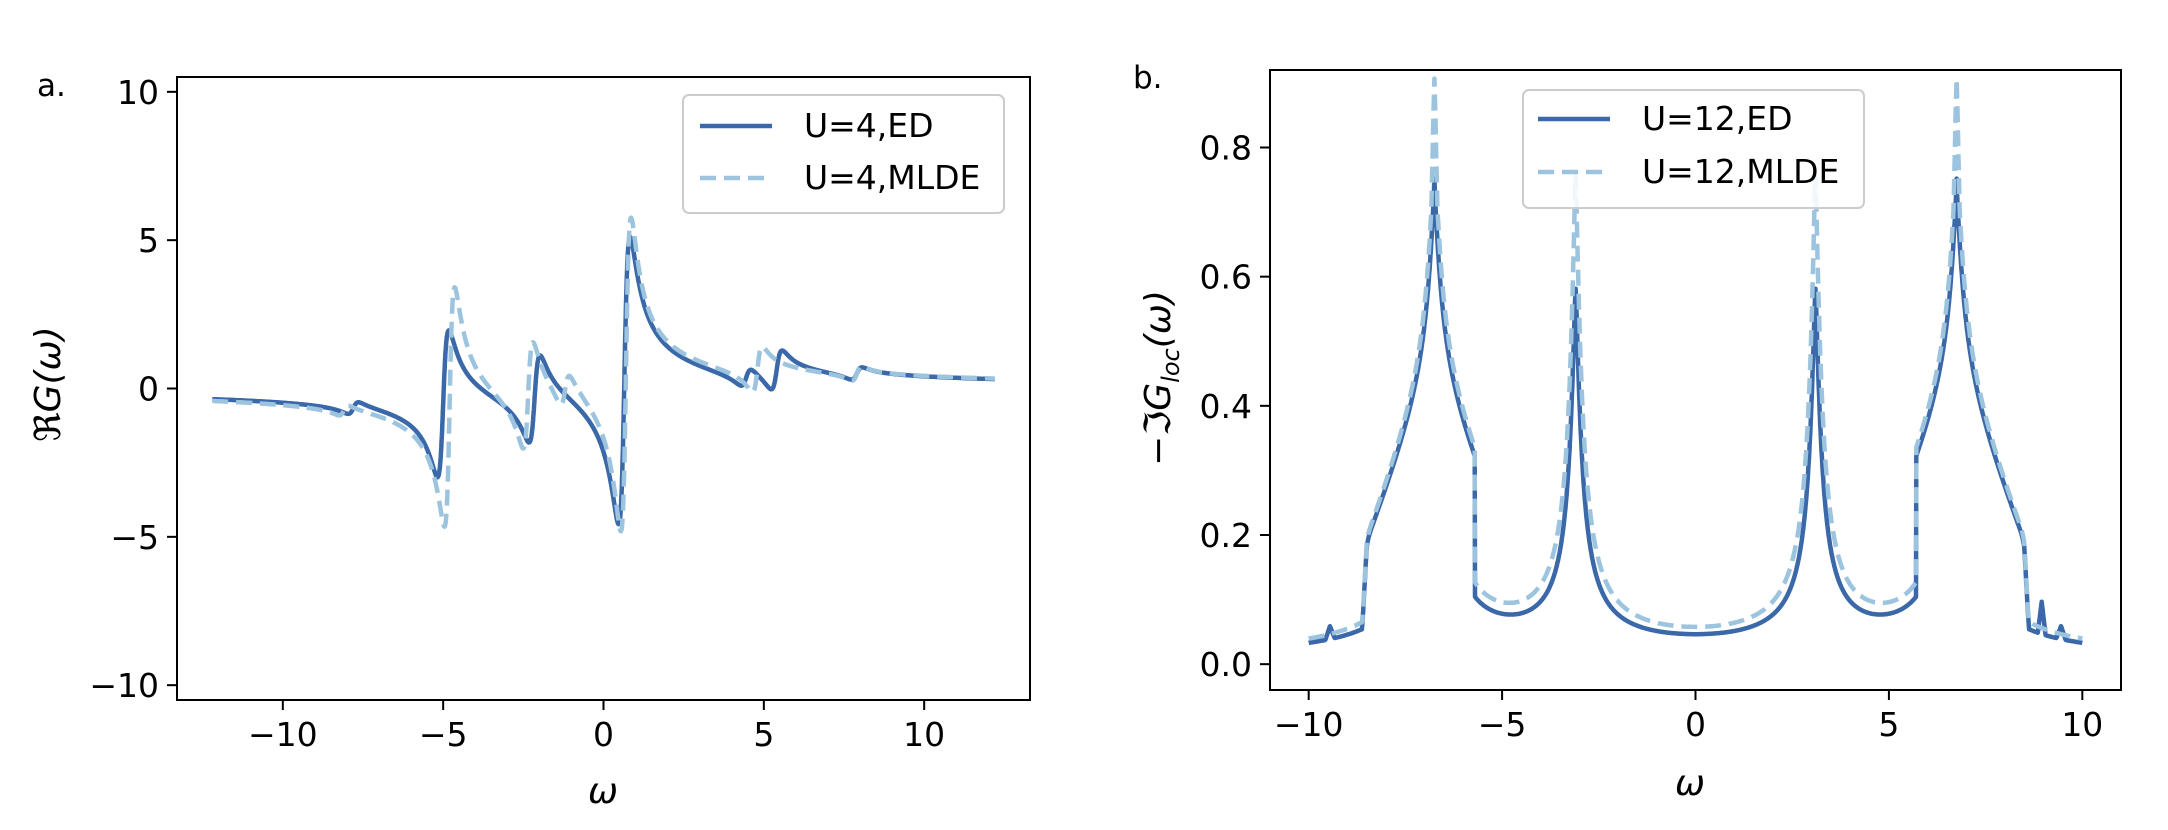  What do you see at coordinates (1226, 406) in the screenshot?
I see `panel-b-y-tick-label: 0.4` at bounding box center [1226, 406].